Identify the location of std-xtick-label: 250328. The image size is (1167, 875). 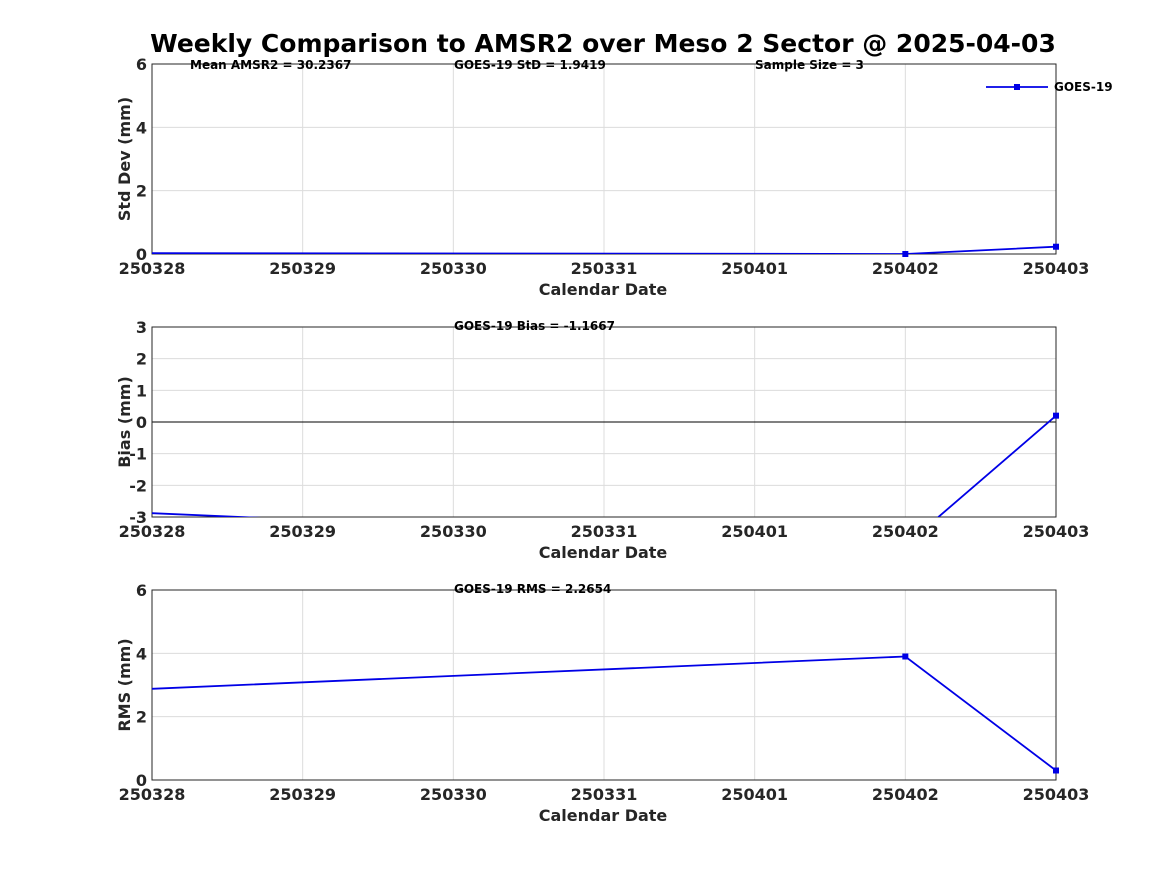
(152, 268).